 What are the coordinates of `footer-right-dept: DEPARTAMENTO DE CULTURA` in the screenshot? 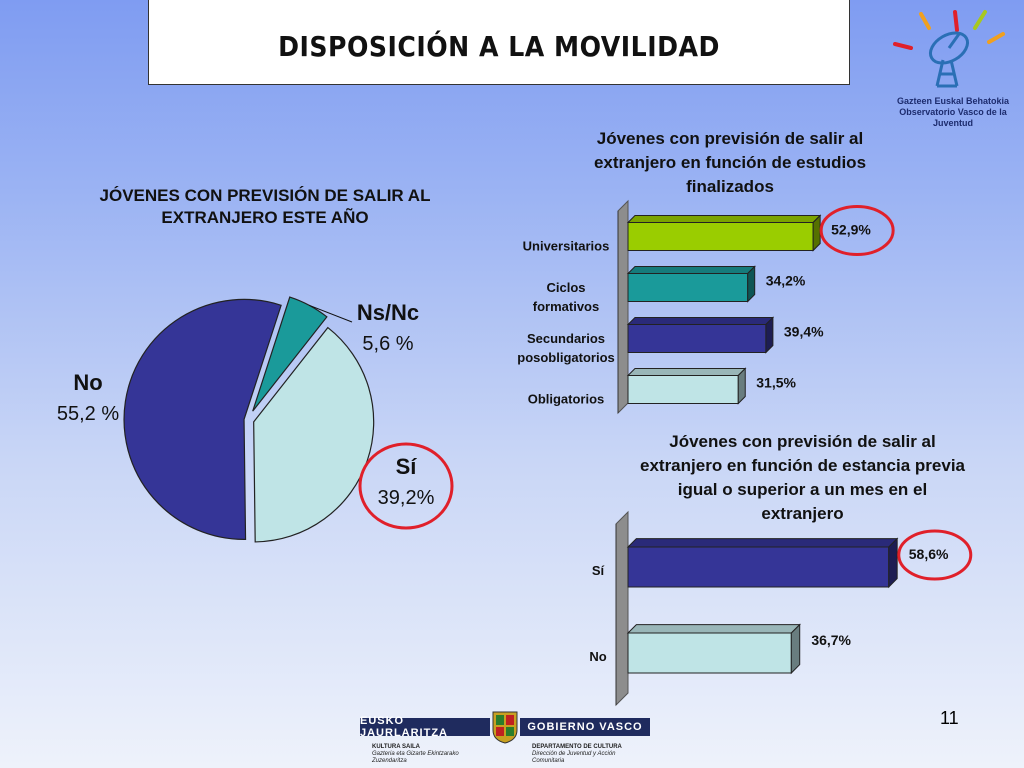 It's located at (577, 747).